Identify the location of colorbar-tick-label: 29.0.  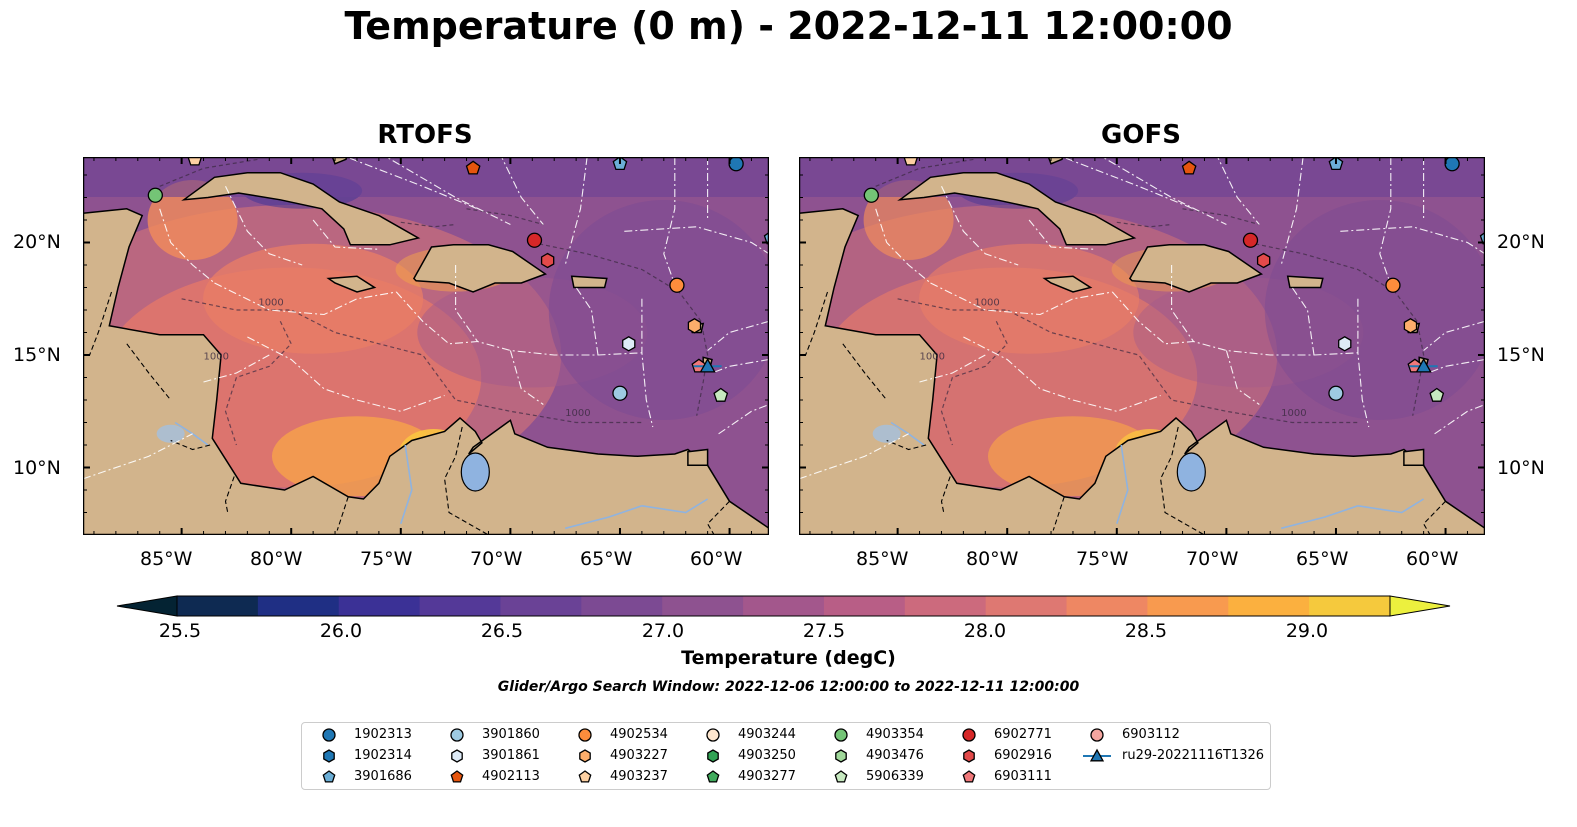
(1307, 631).